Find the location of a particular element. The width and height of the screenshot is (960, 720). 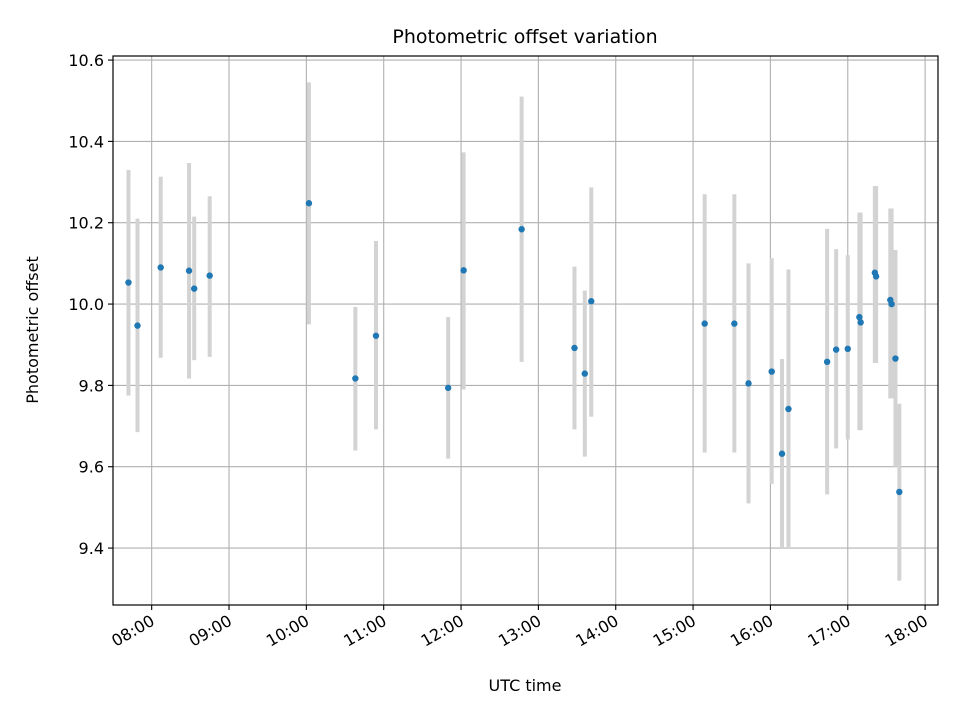

chart-title: Photometric offset variation is located at coordinates (524, 37).